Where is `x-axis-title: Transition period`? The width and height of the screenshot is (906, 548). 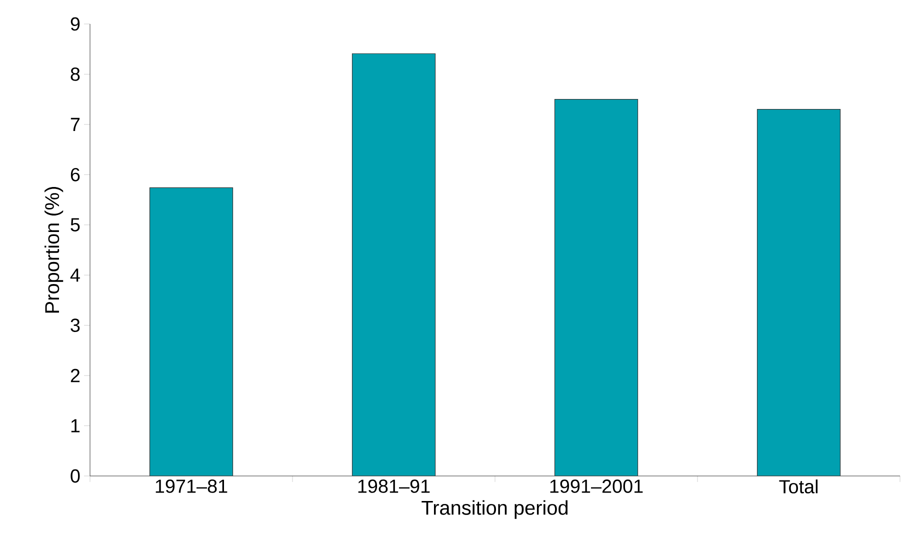
x-axis-title: Transition period is located at coordinates (495, 509).